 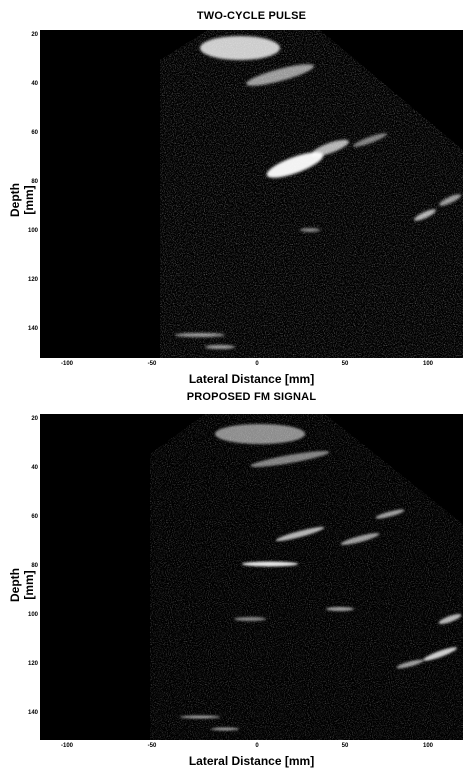 I want to click on bottom-panel-title: PROPOSED FM SIGNAL, so click(x=251, y=397).